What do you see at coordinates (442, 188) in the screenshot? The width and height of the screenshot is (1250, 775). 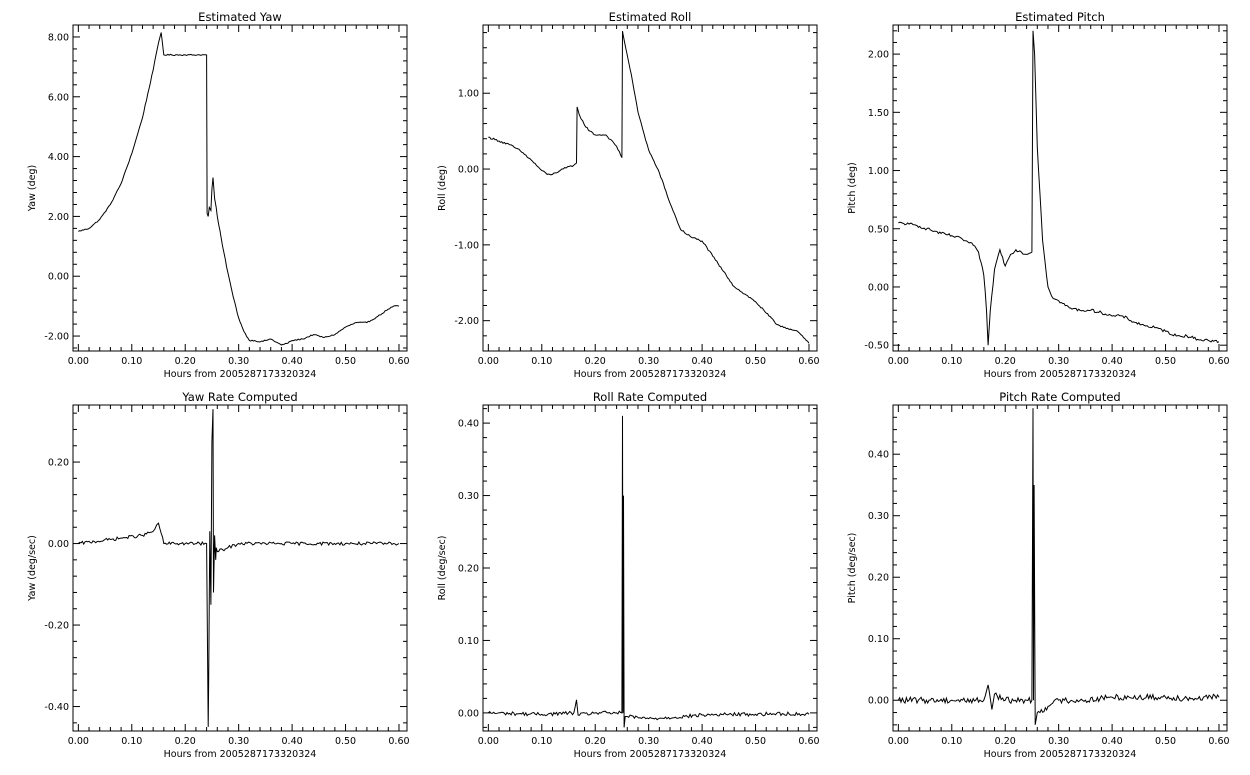 I see `y-axis-label: Roll (deg)` at bounding box center [442, 188].